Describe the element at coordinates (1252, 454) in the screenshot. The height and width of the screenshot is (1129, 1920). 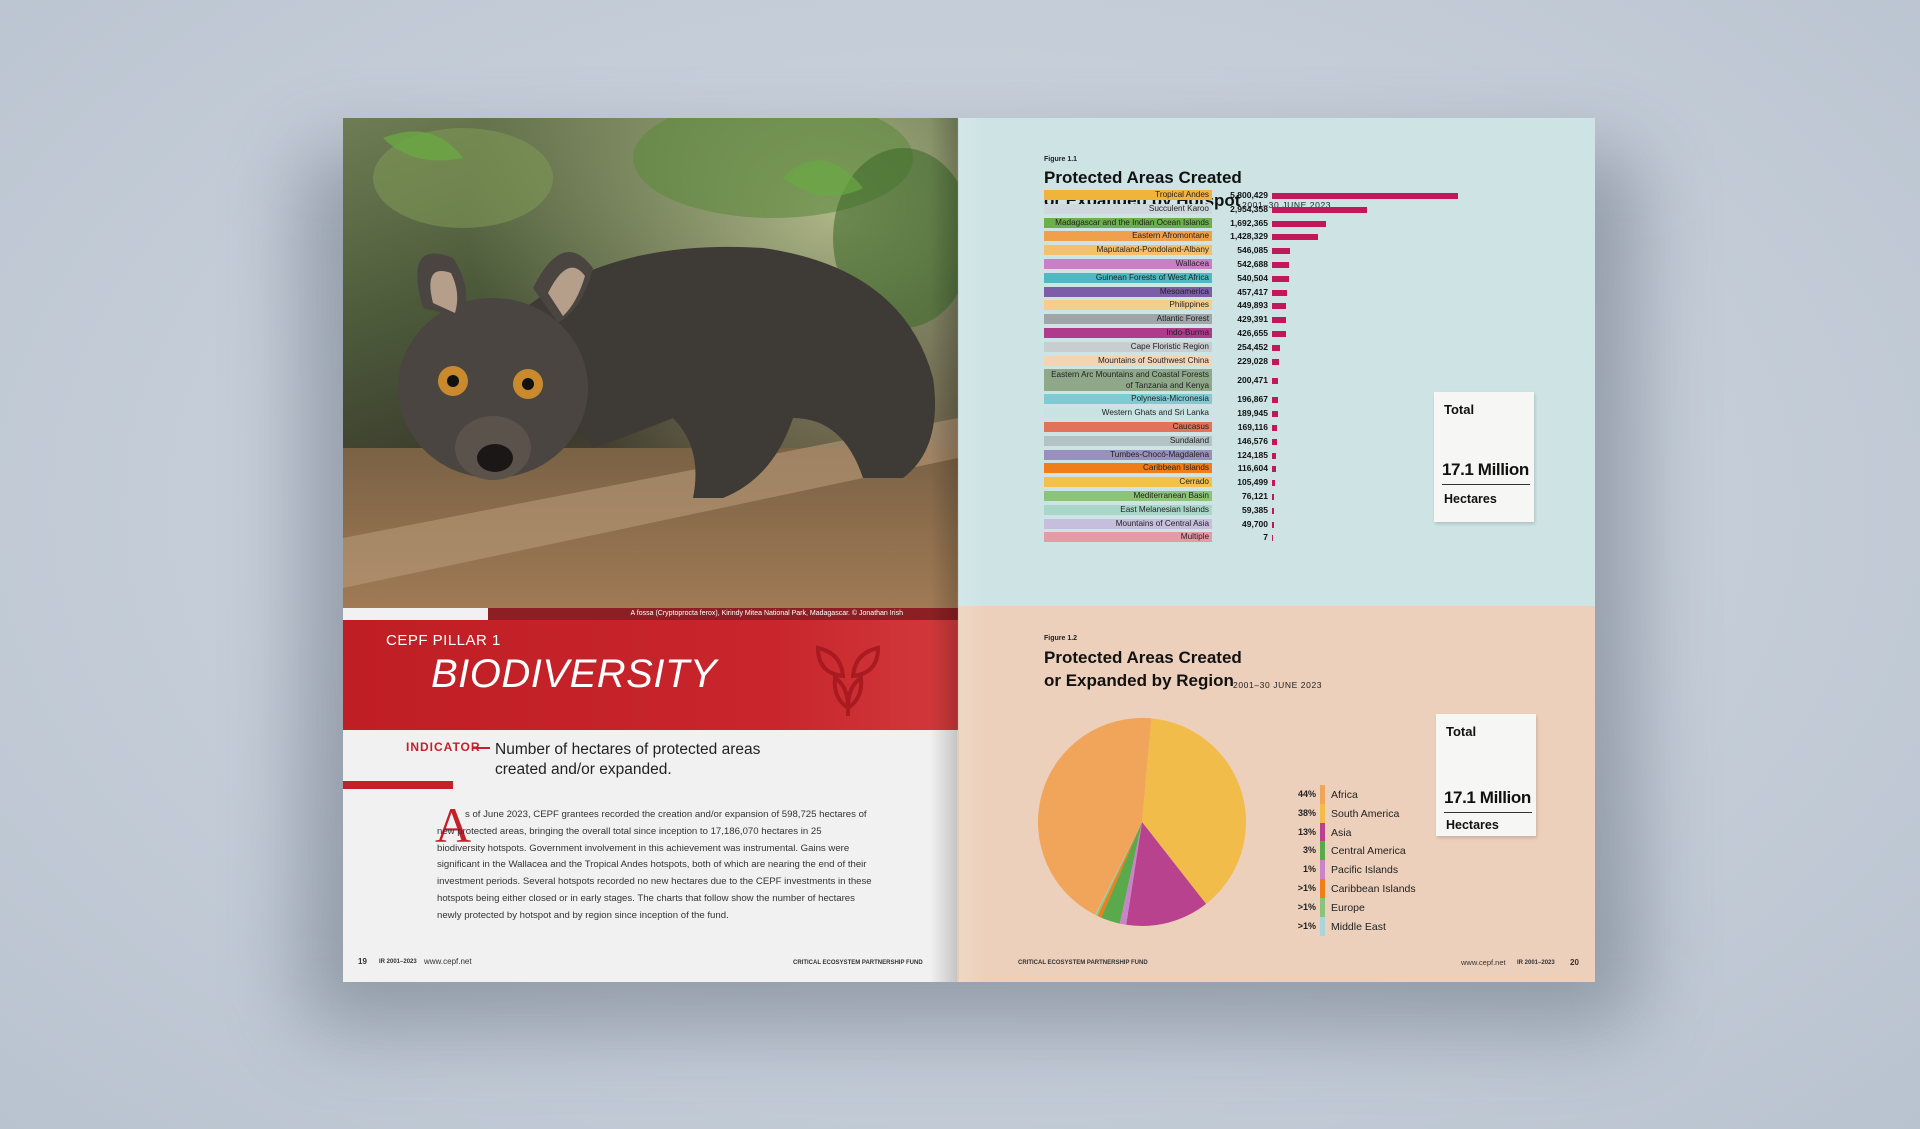
I see `hotspot-value: 124,185` at that location.